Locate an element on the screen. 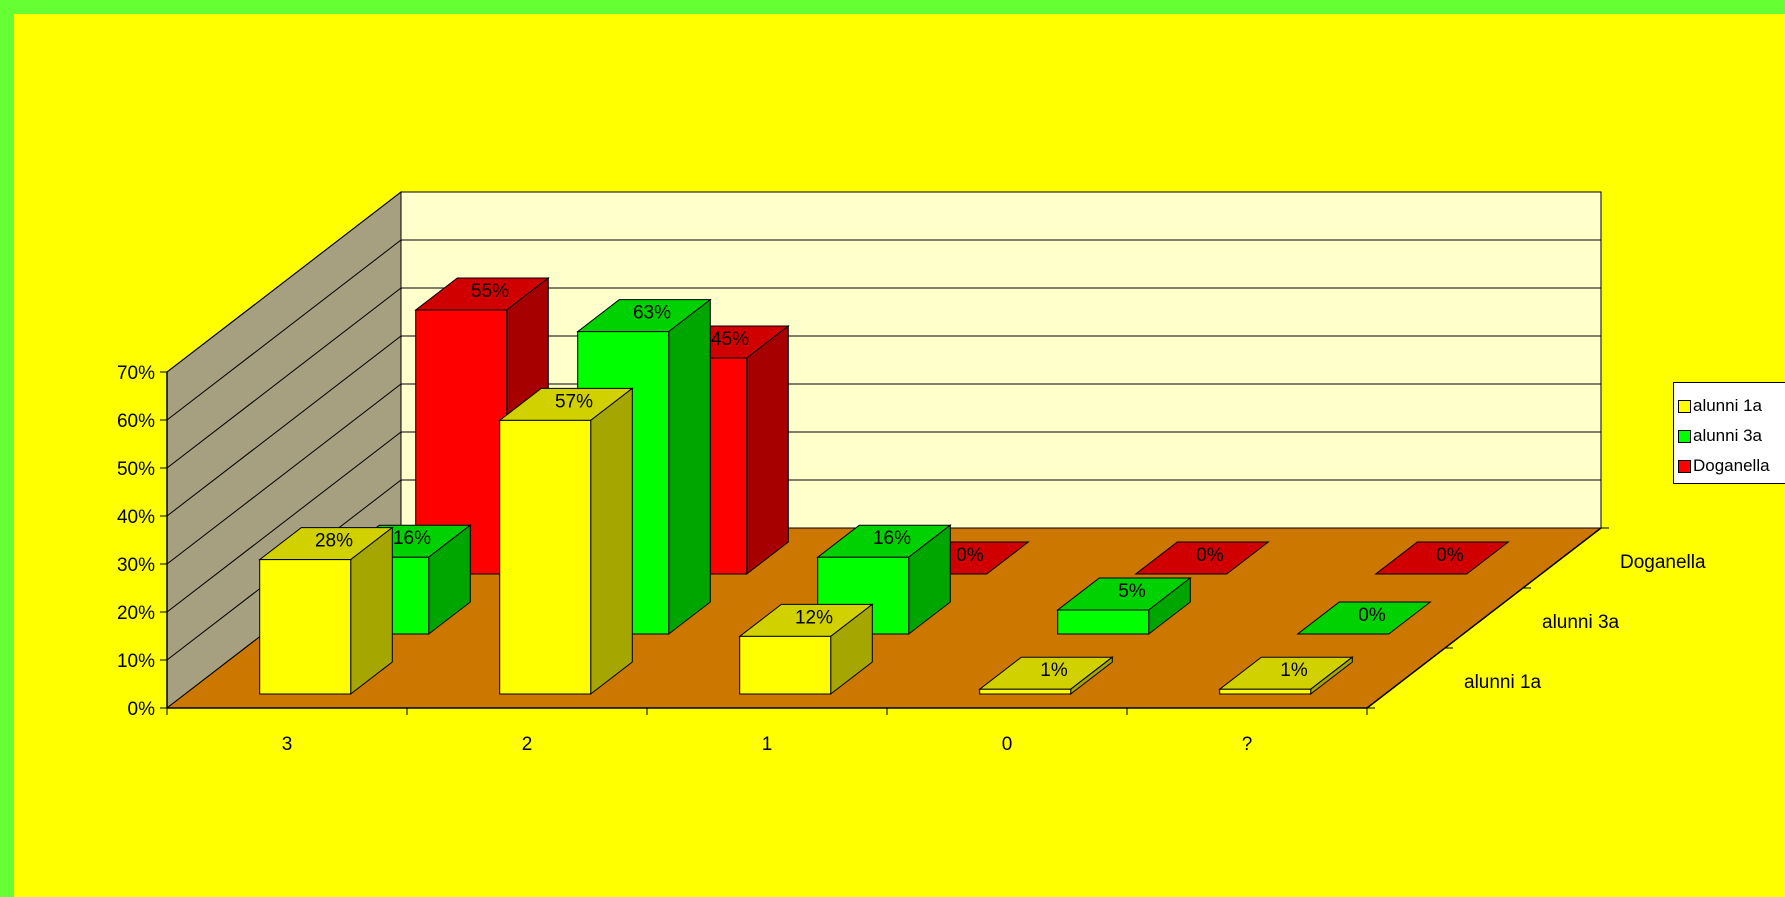  legend: alunni 1a alunni 3a Doganella is located at coordinates (1729, 433).